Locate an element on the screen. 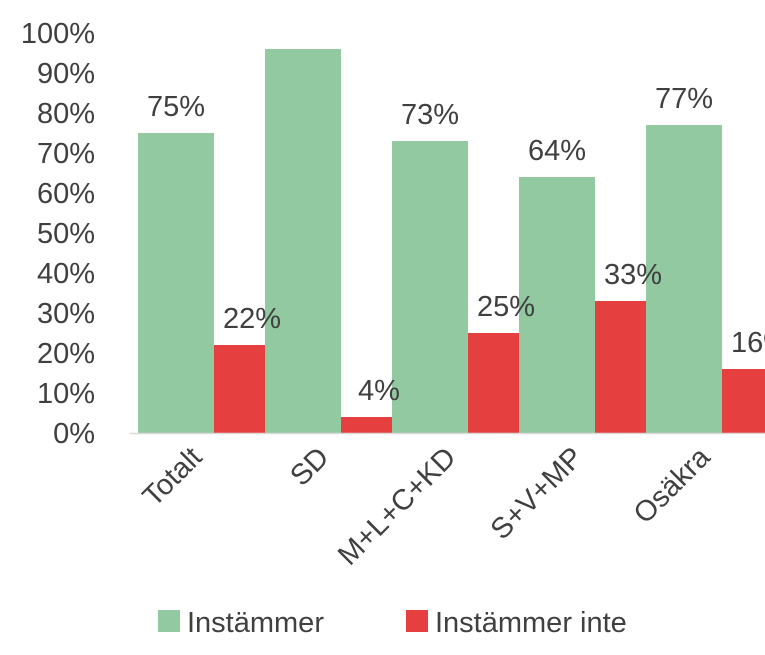  data-label: 75% is located at coordinates (176, 107).